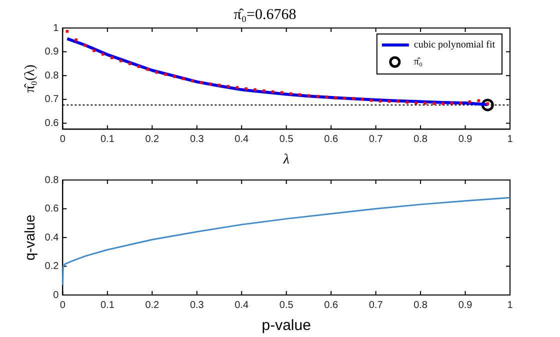 The height and width of the screenshot is (337, 560). I want to click on y-tick-label: 0.4, so click(52, 238).